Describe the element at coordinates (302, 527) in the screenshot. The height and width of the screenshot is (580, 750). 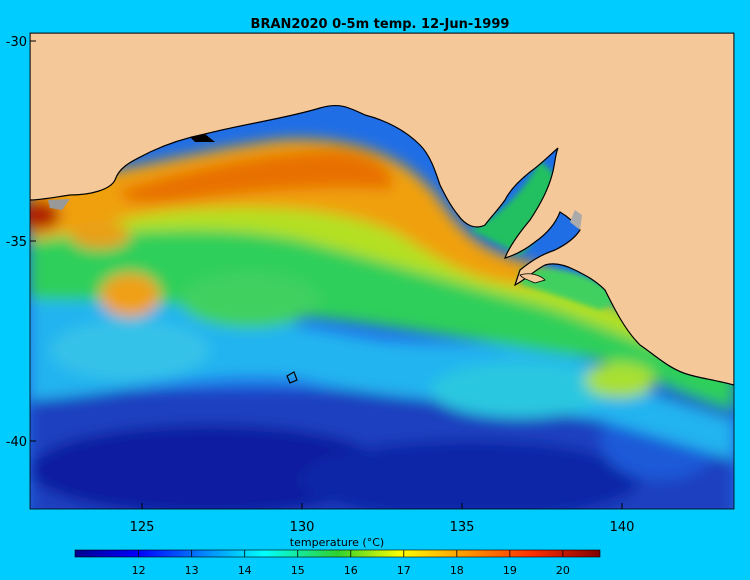
I see `x-tick-label: 130` at that location.